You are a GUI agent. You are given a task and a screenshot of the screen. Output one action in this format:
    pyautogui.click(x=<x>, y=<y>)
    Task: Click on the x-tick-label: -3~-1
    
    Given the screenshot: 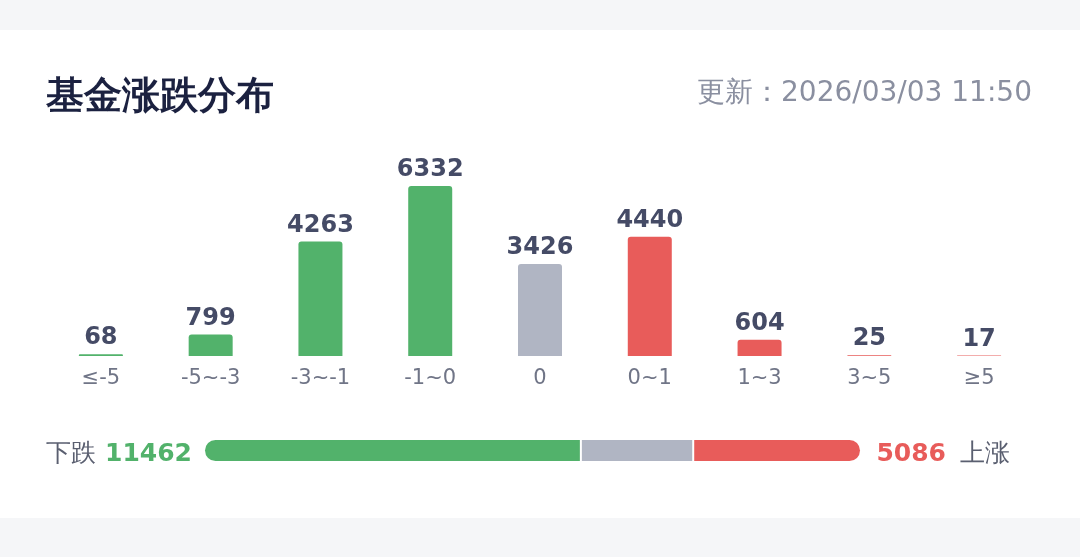 What is the action you would take?
    pyautogui.click(x=320, y=377)
    